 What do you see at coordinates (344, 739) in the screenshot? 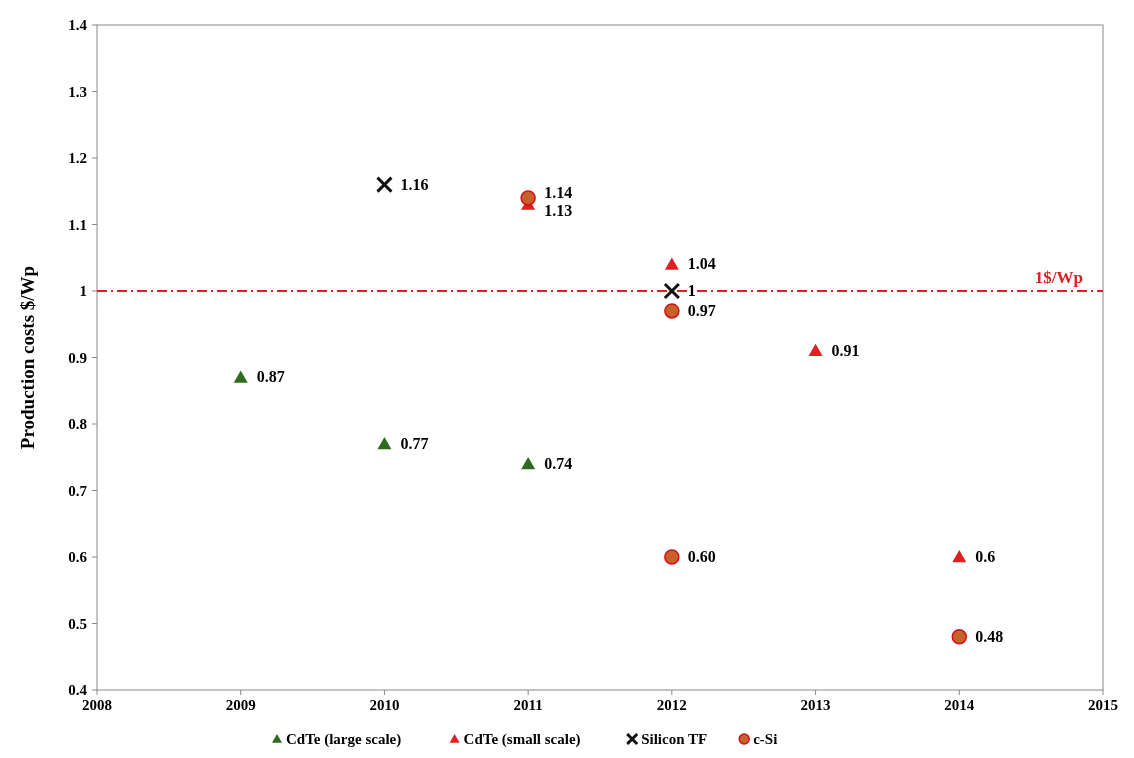
I see `legend-label: CdTe (large scale)` at bounding box center [344, 739].